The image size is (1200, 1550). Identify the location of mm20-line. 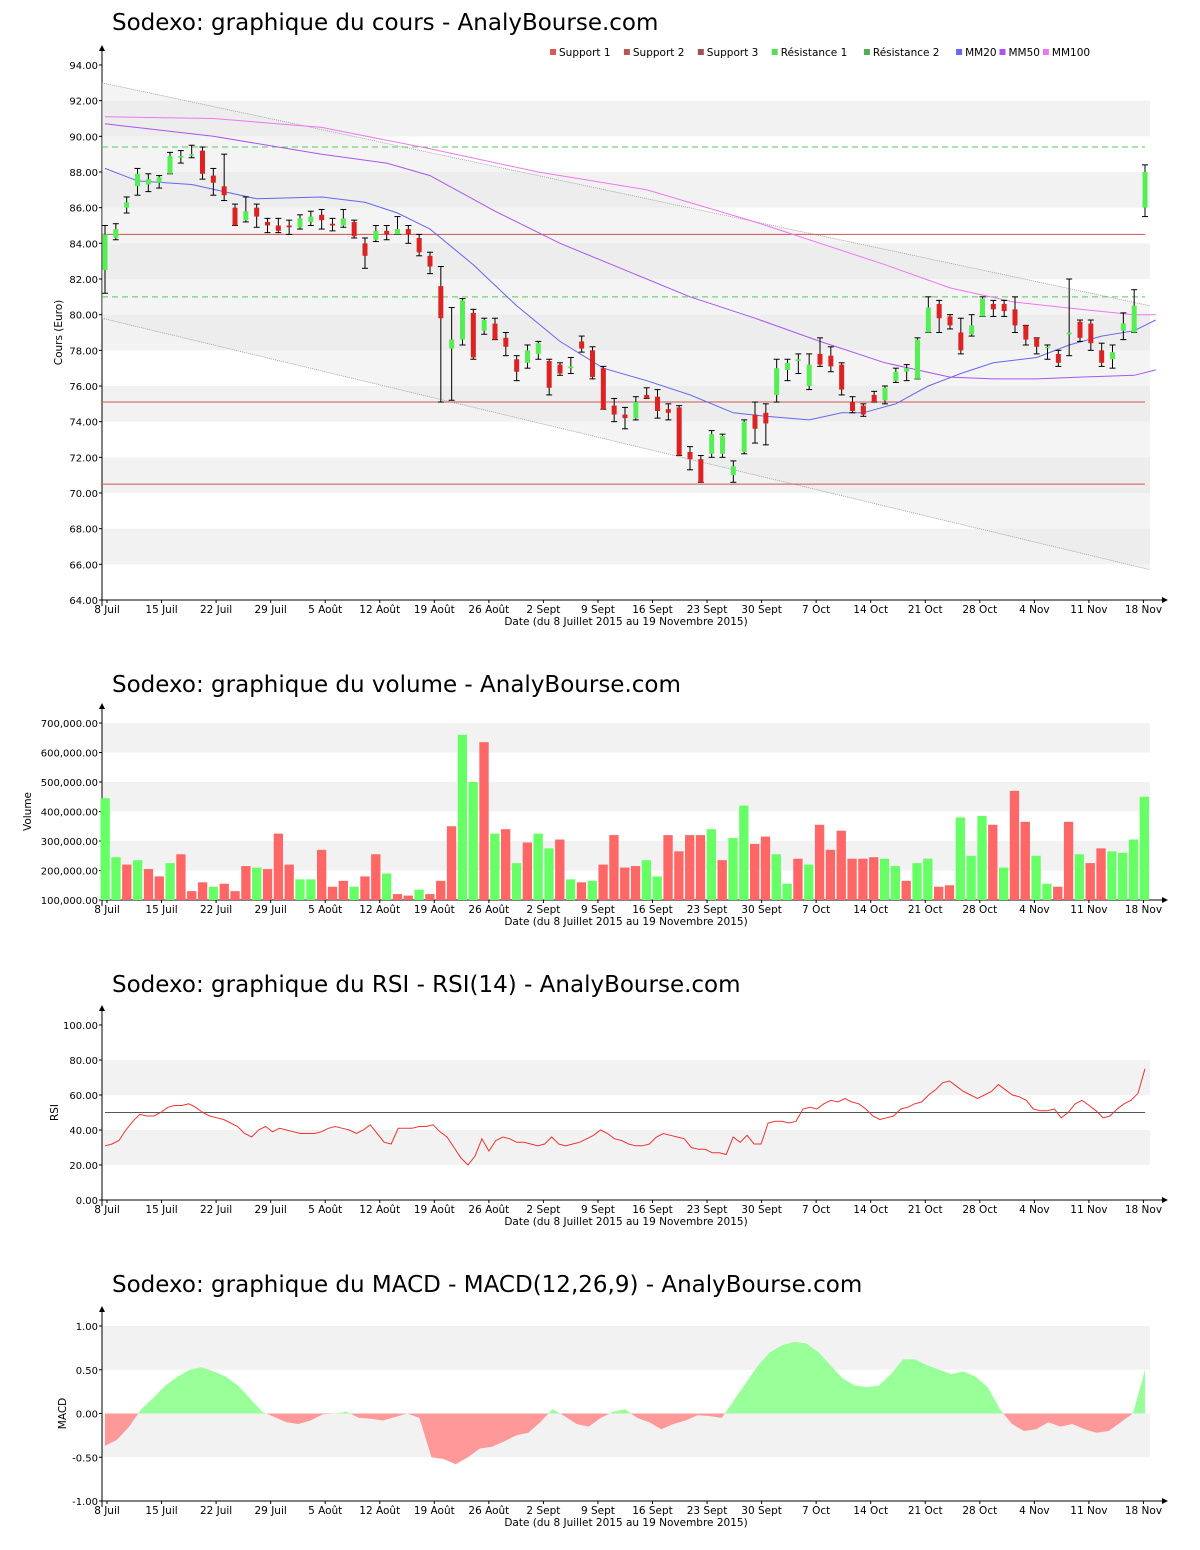
(630, 294).